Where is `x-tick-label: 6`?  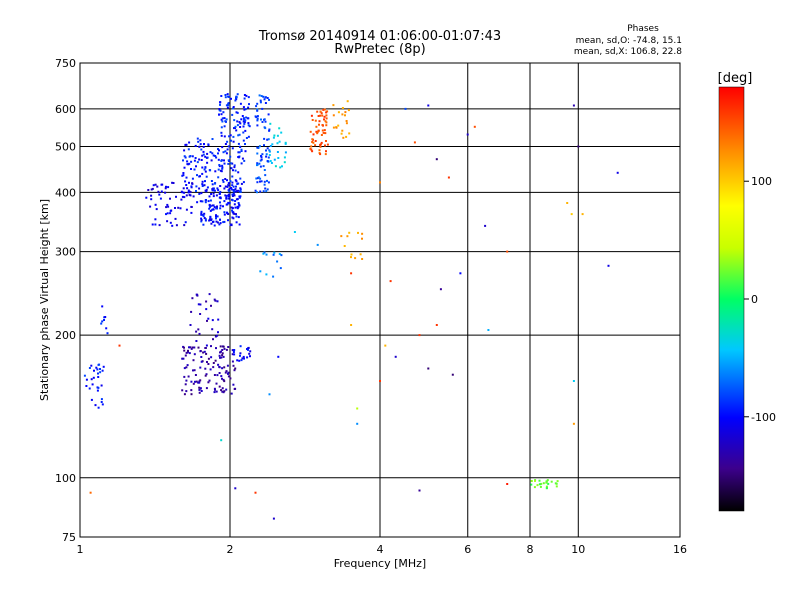
x-tick-label: 6 is located at coordinates (467, 549).